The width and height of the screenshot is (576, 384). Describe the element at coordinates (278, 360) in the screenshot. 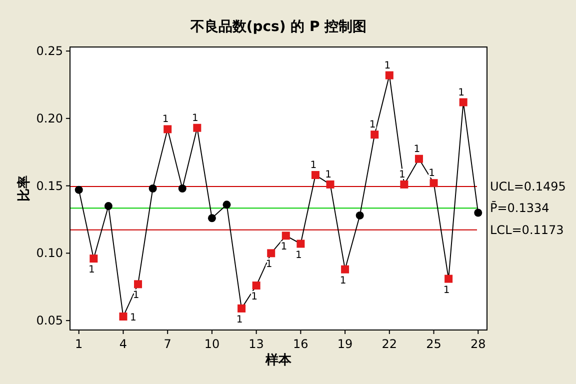

I see `x-axis-title: 样本` at that location.